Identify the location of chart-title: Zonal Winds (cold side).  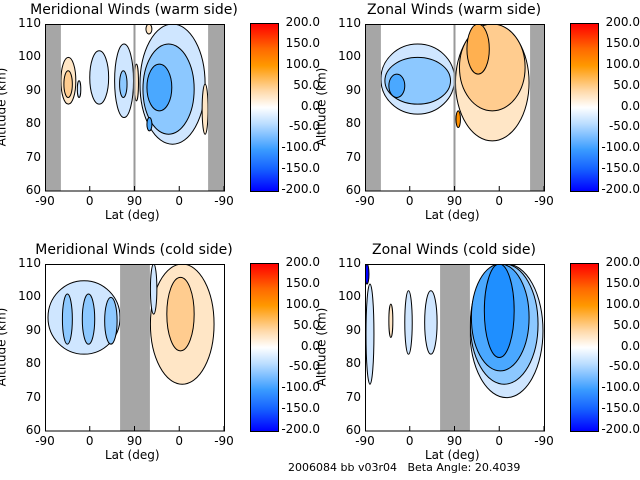
(454, 250).